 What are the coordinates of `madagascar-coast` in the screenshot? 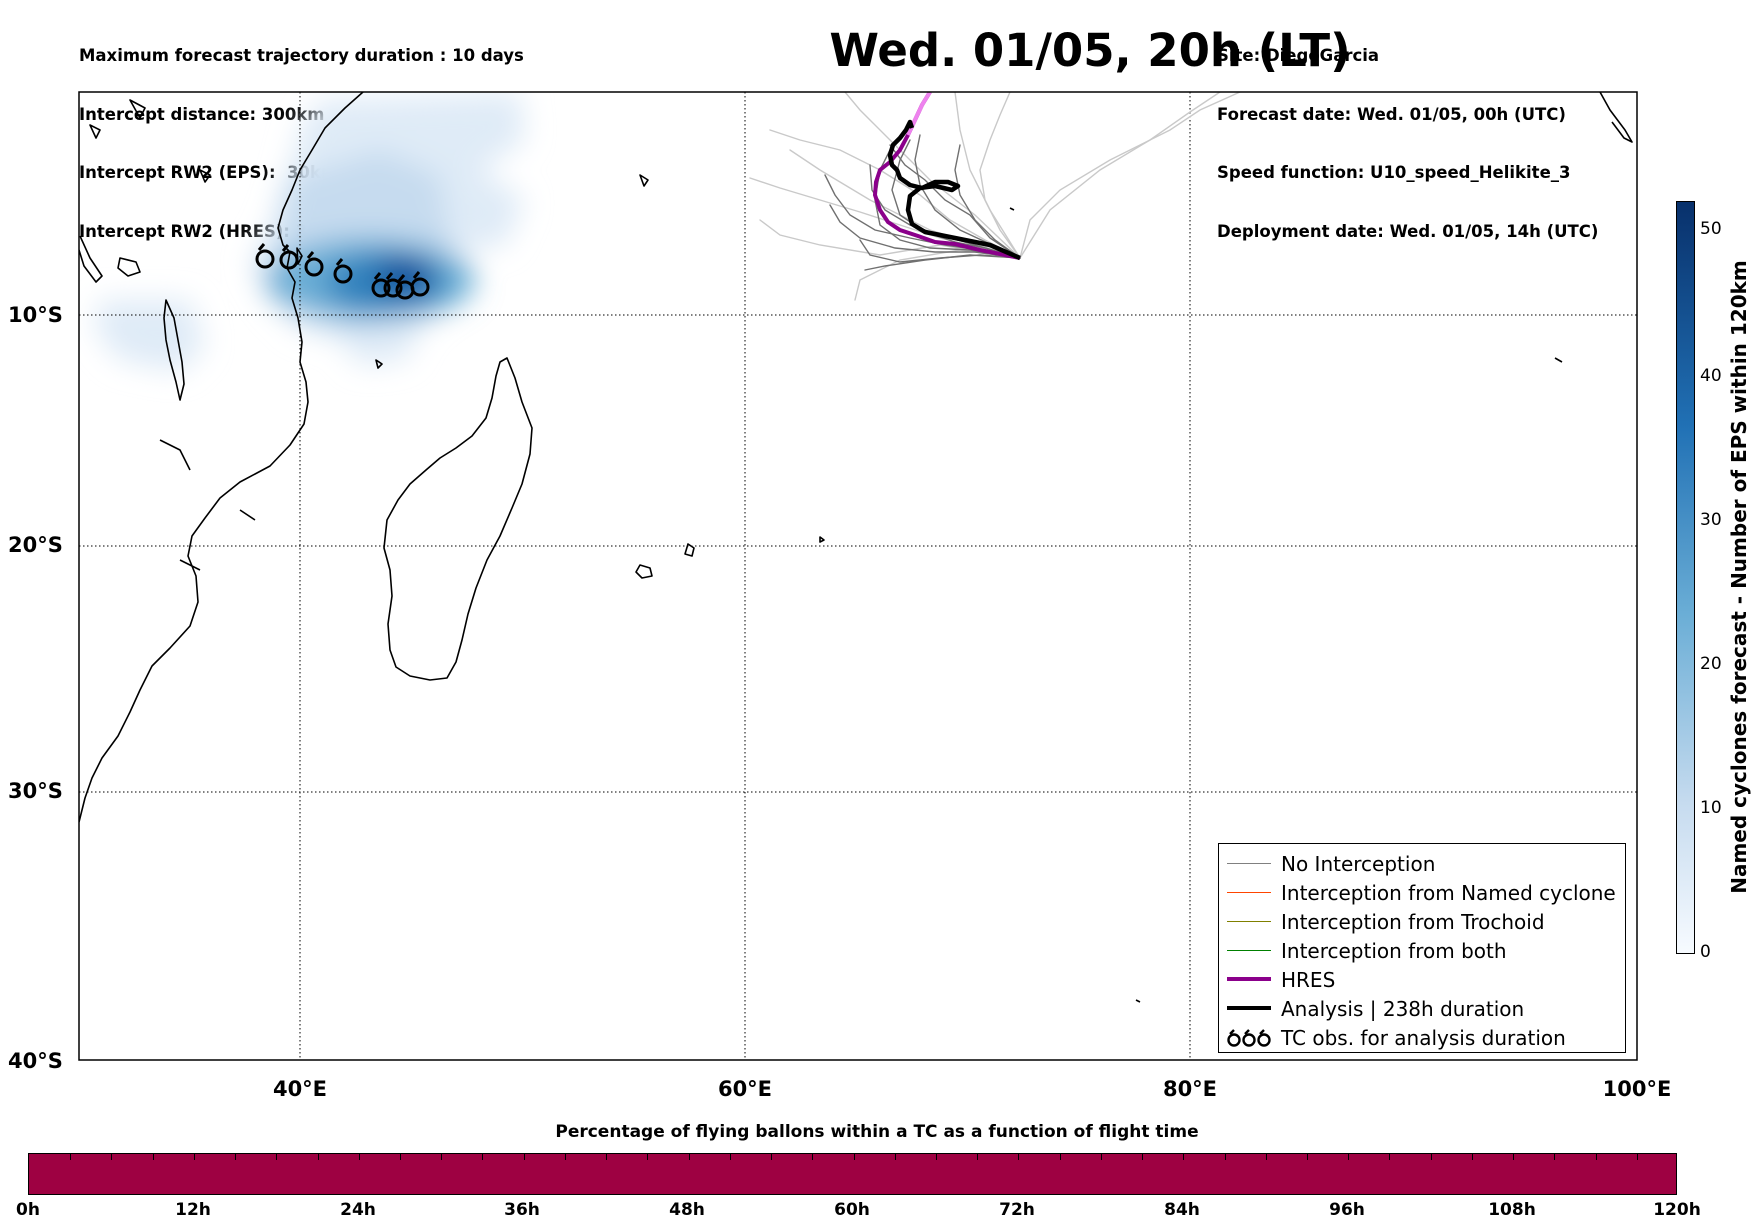 It's located at (458, 519).